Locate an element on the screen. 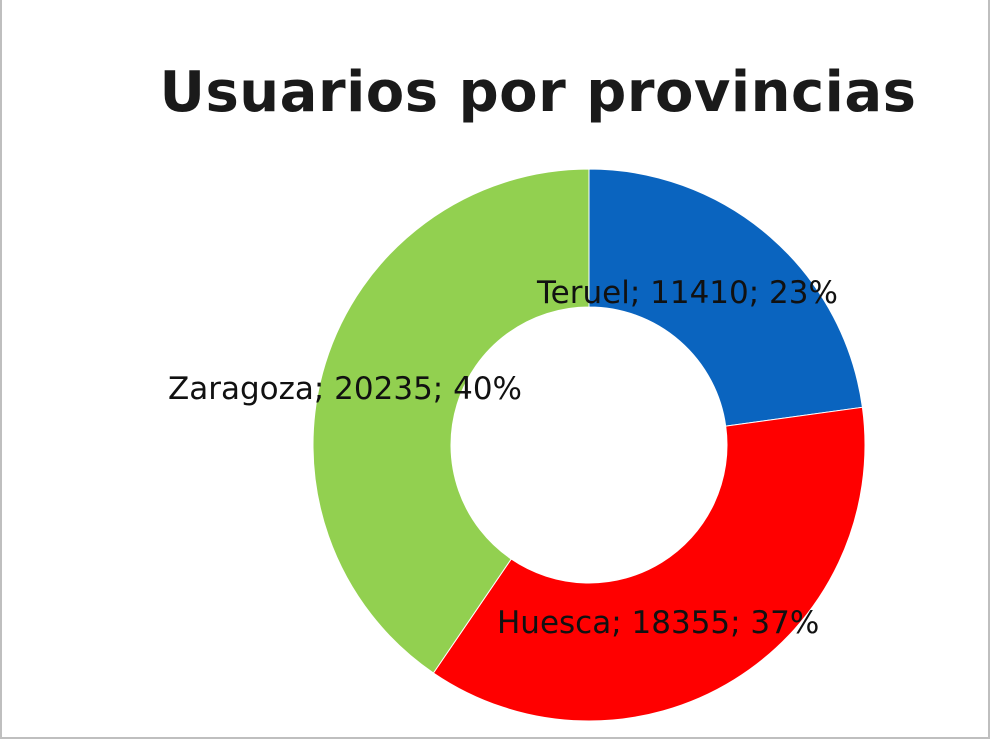 The width and height of the screenshot is (990, 742). data-label-teruel: Teruel; 11410; 23% is located at coordinates (687, 293).